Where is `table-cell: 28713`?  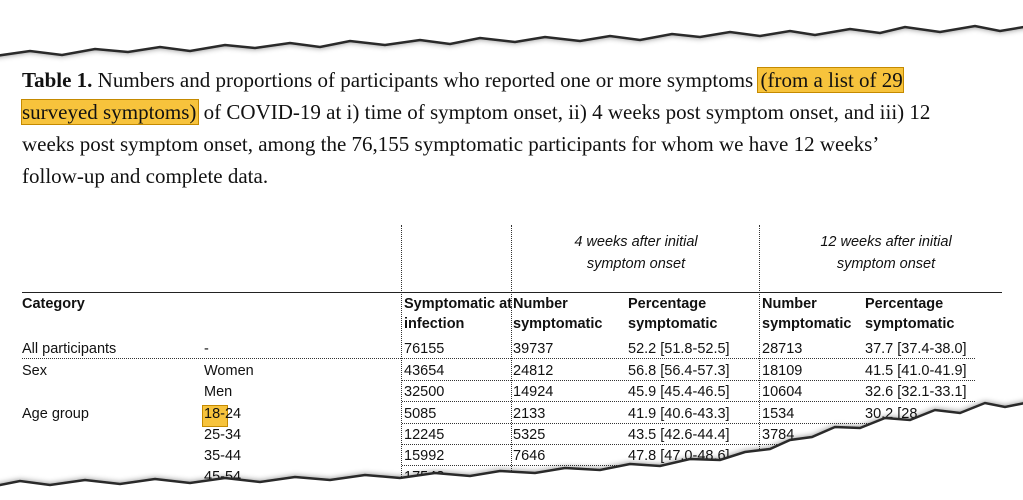
table-cell: 28713 is located at coordinates (782, 349).